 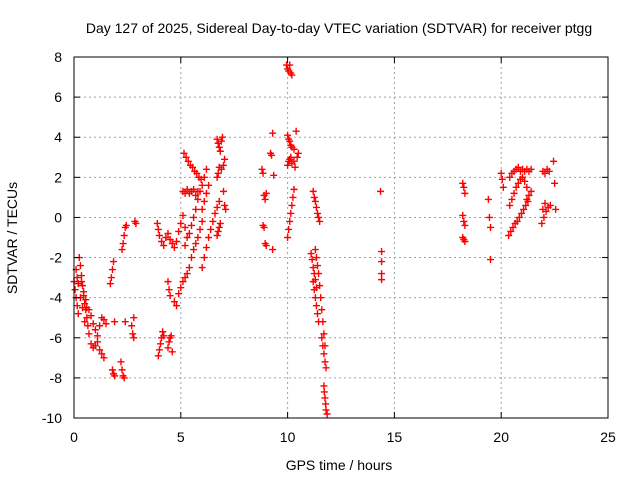 What do you see at coordinates (58, 137) in the screenshot?
I see `y-tick-label: 4` at bounding box center [58, 137].